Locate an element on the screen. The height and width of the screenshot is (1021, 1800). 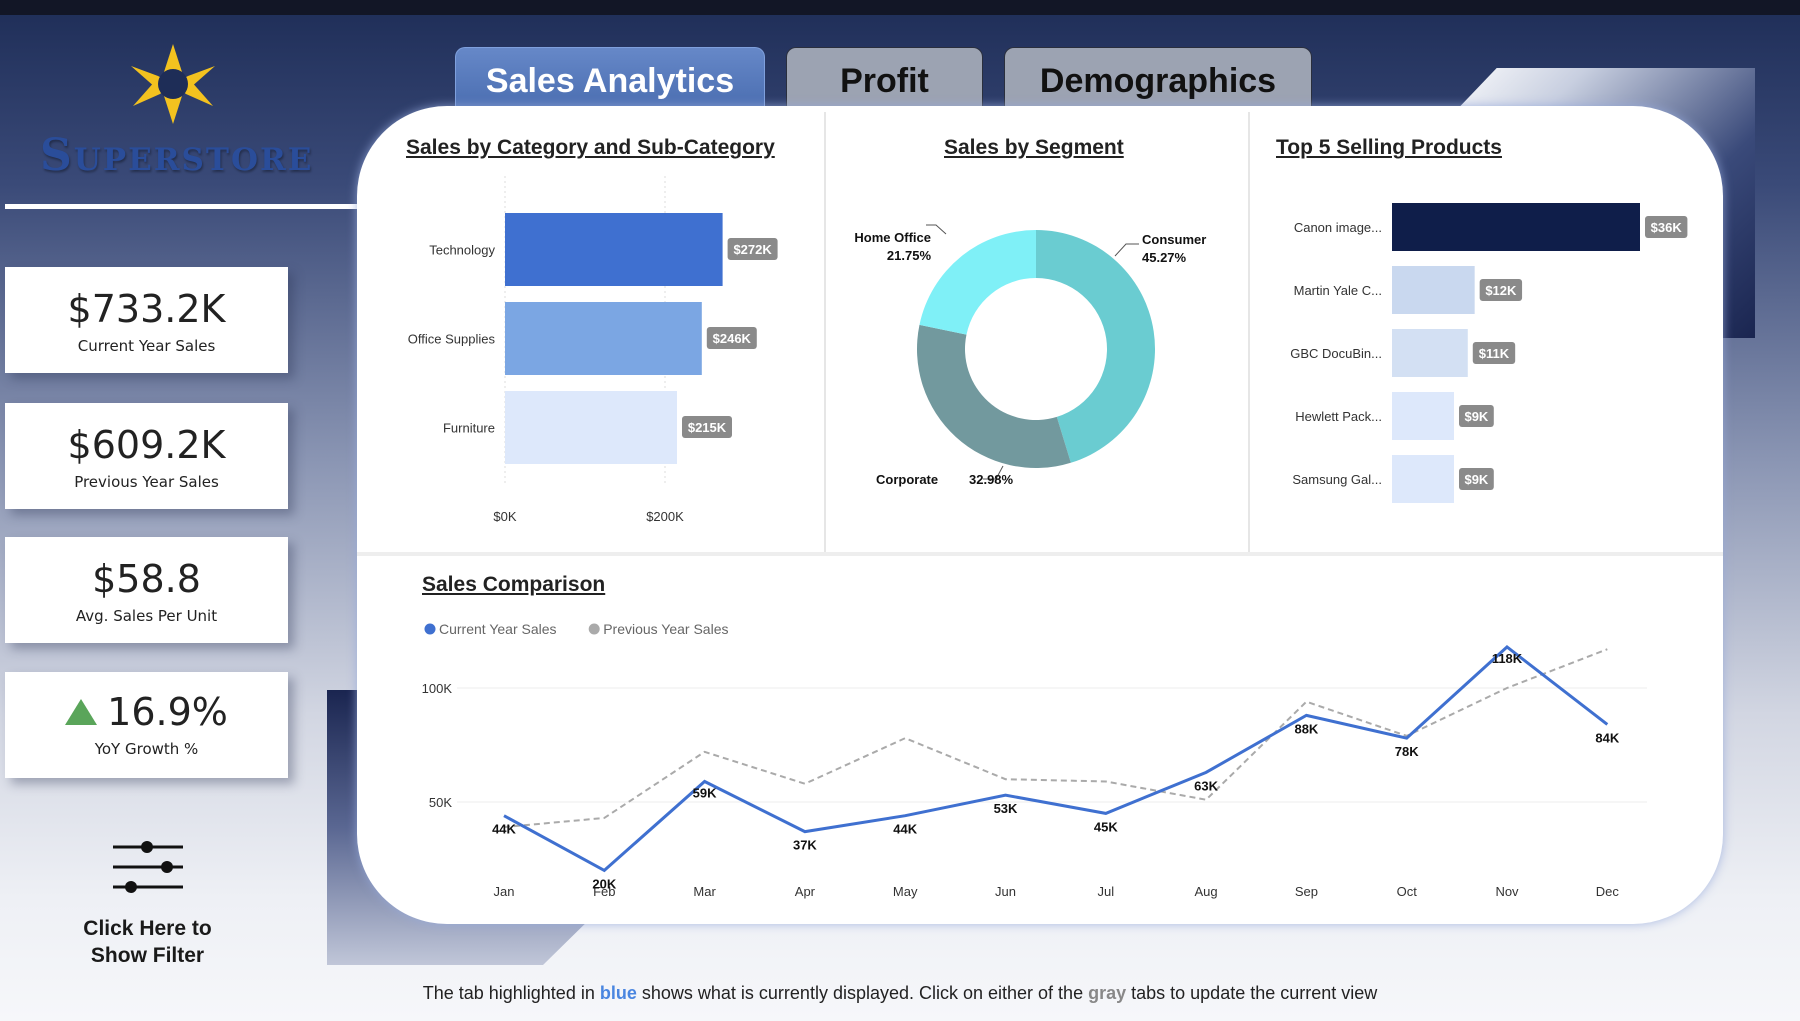
product-data-label: $36K is located at coordinates (1667, 227).